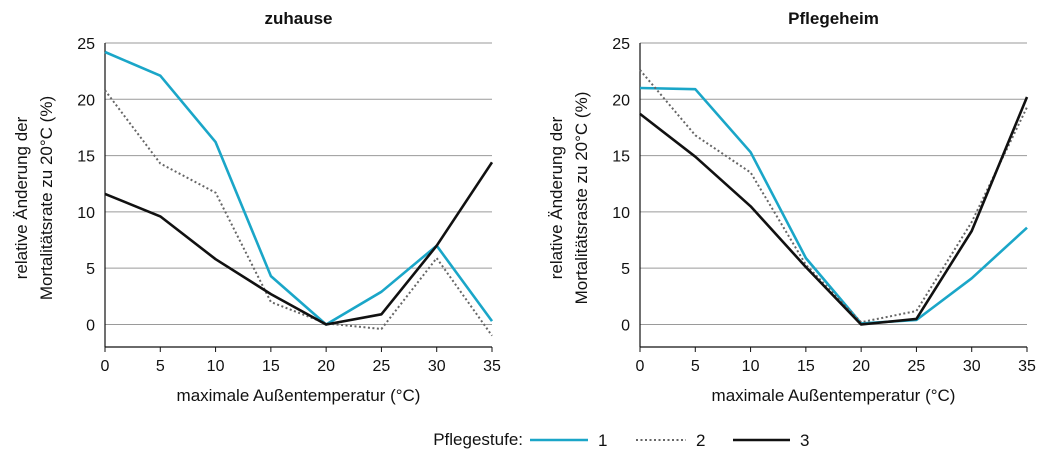 Image resolution: width=1046 pixels, height=460 pixels. I want to click on chart2-ylabel-line-1: relative Änderung der, so click(556, 197).